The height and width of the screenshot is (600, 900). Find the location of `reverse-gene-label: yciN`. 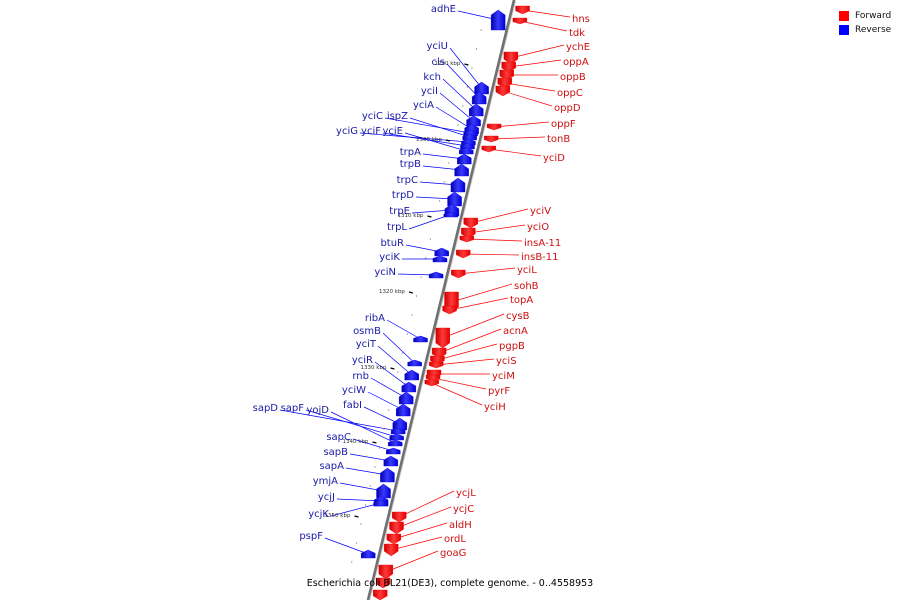

reverse-gene-label: yciN is located at coordinates (385, 272).